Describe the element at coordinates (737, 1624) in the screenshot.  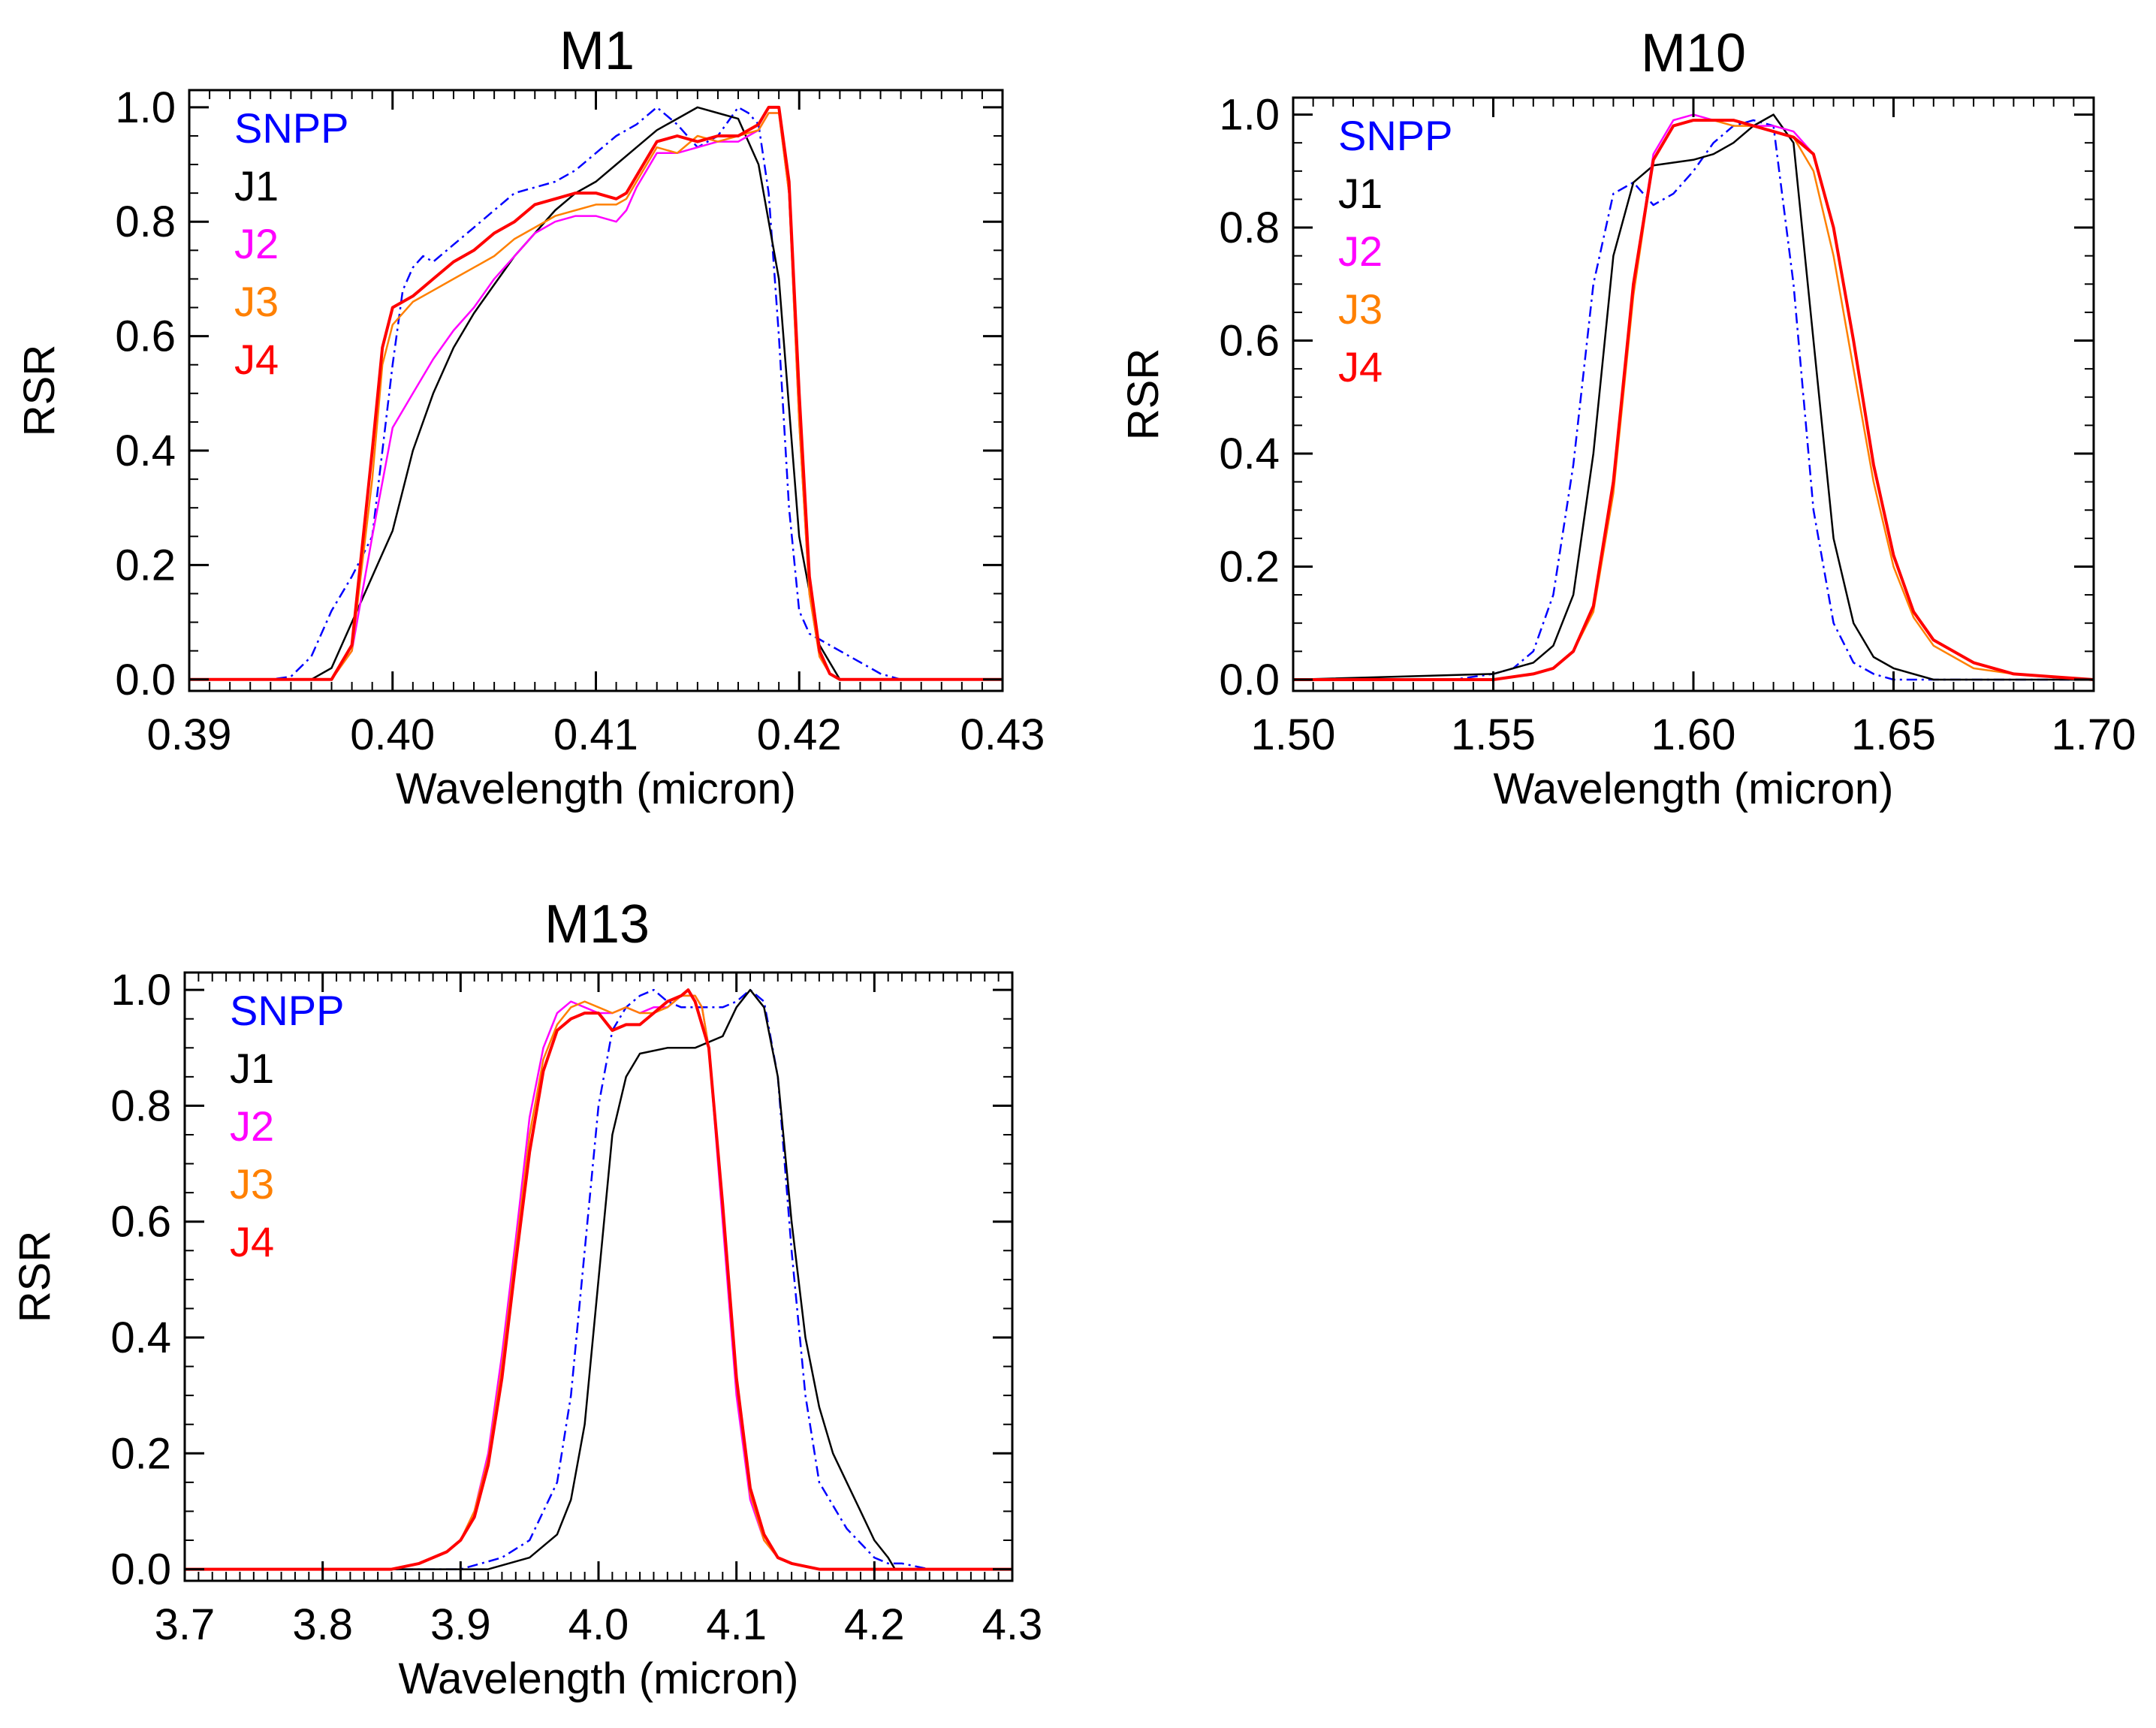
I see `x-tick-label: 4.1` at that location.